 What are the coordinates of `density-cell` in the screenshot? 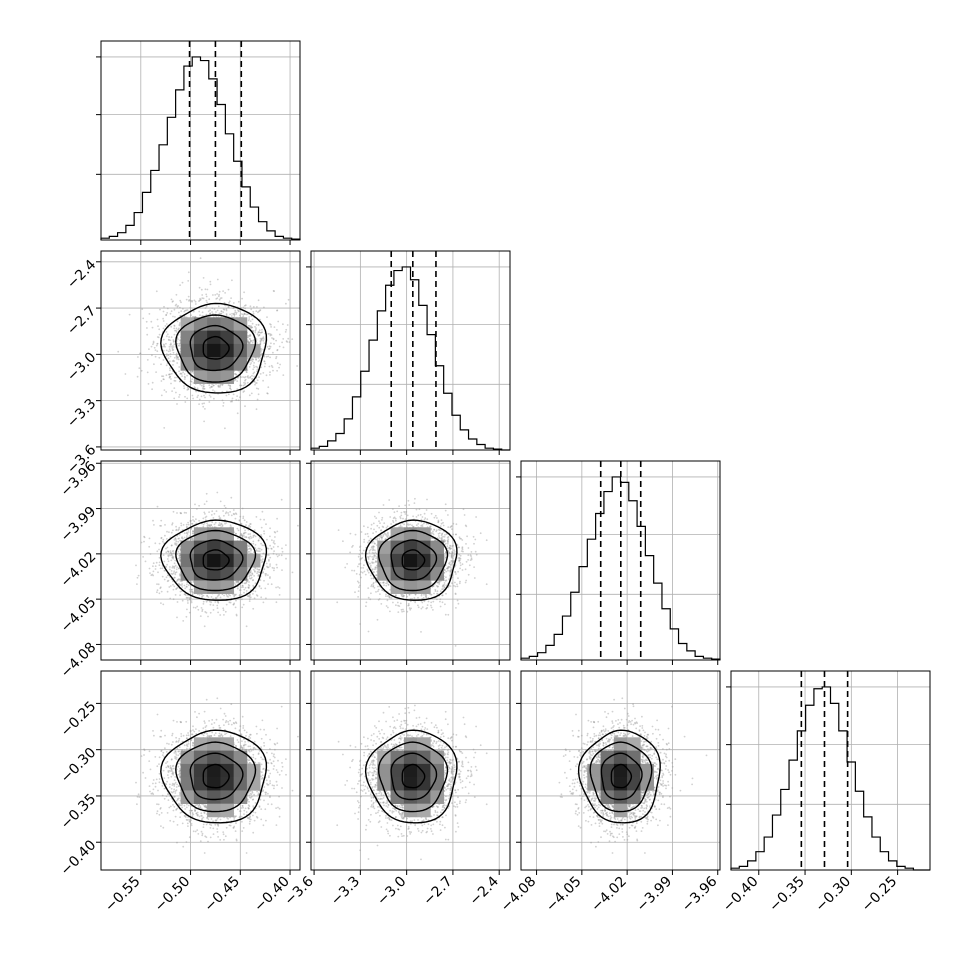 It's located at (240, 337).